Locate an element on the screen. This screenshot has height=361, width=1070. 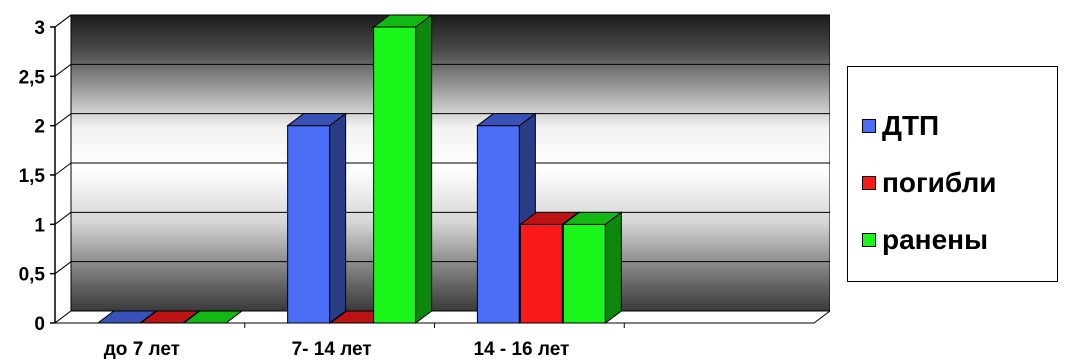
y-axis-top is located at coordinates (63, 21).